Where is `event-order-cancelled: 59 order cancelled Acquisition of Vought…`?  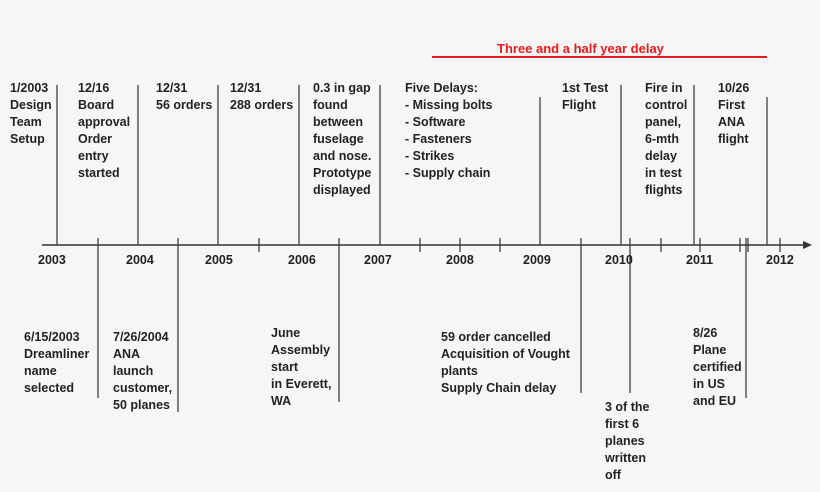
event-order-cancelled: 59 order cancelled Acquisition of Vought… is located at coordinates (505, 362).